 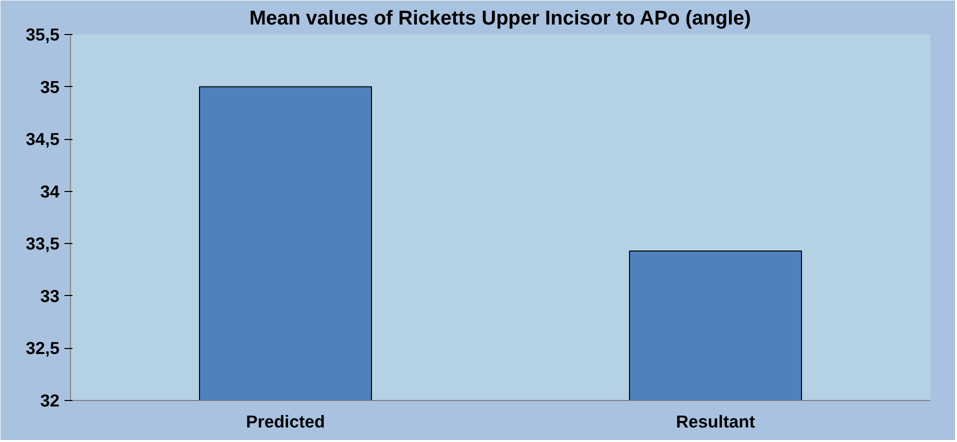 I want to click on x-tick-label: Resultant, so click(x=716, y=422).